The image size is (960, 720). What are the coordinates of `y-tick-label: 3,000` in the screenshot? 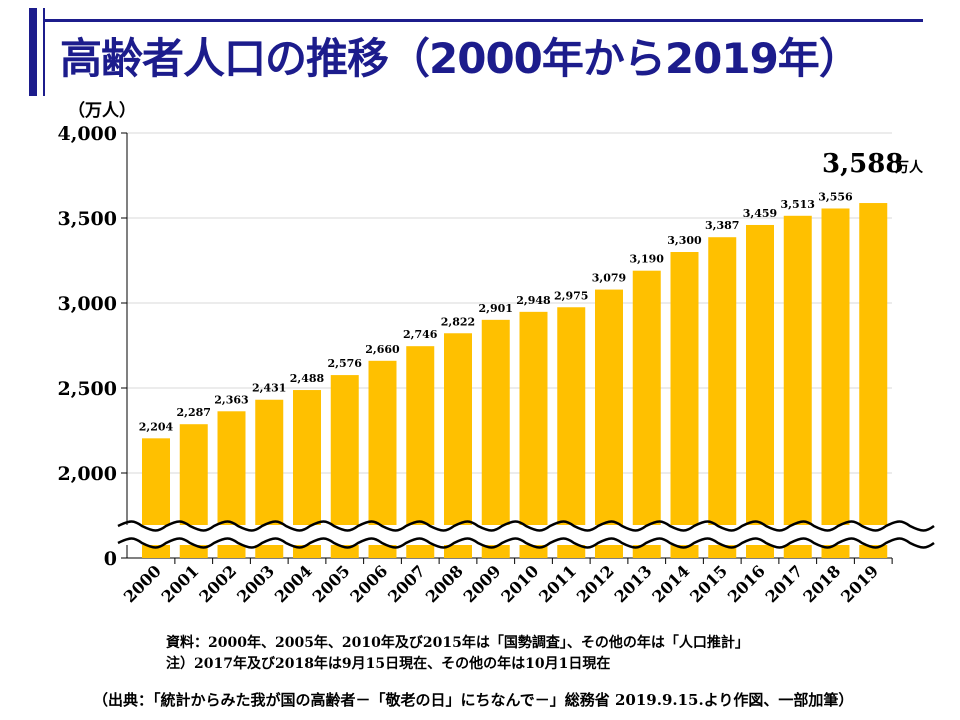 It's located at (88, 304).